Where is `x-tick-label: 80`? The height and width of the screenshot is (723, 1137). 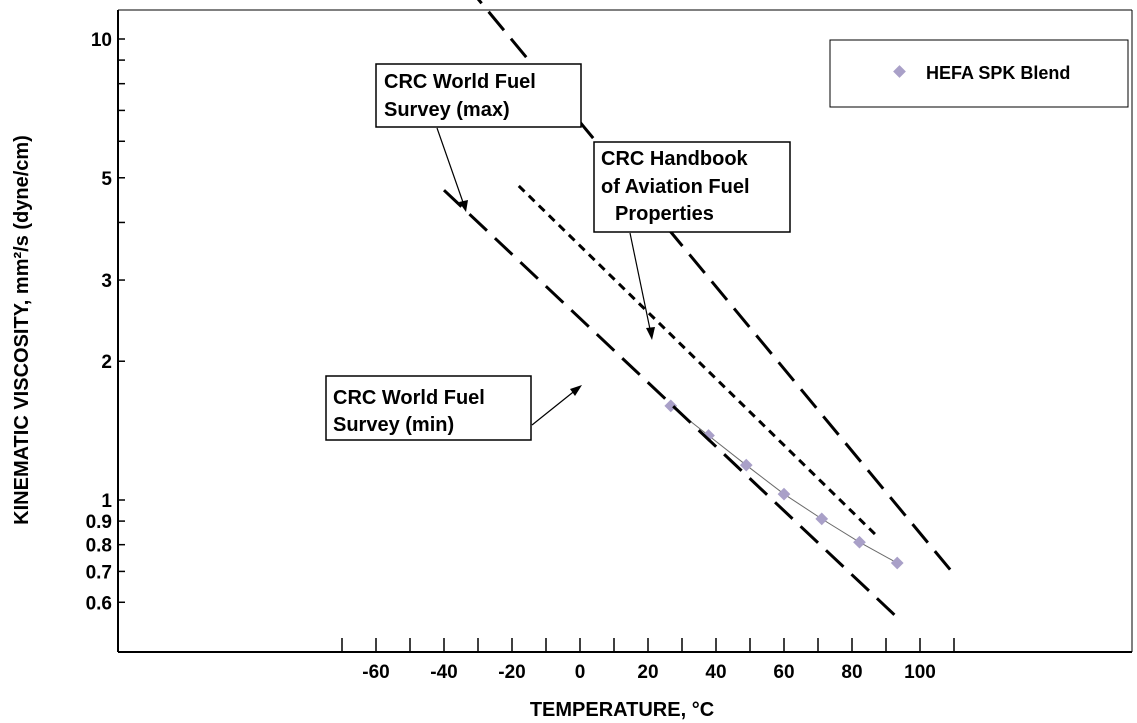 x-tick-label: 80 is located at coordinates (851, 672).